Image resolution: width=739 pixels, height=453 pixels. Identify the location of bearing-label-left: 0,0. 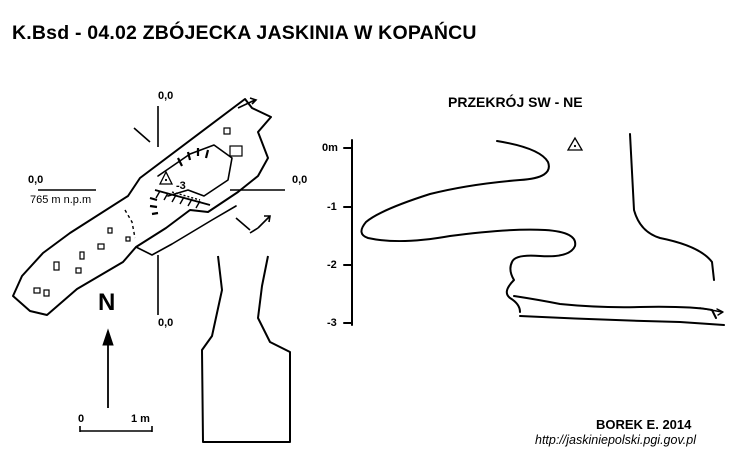
(36, 180).